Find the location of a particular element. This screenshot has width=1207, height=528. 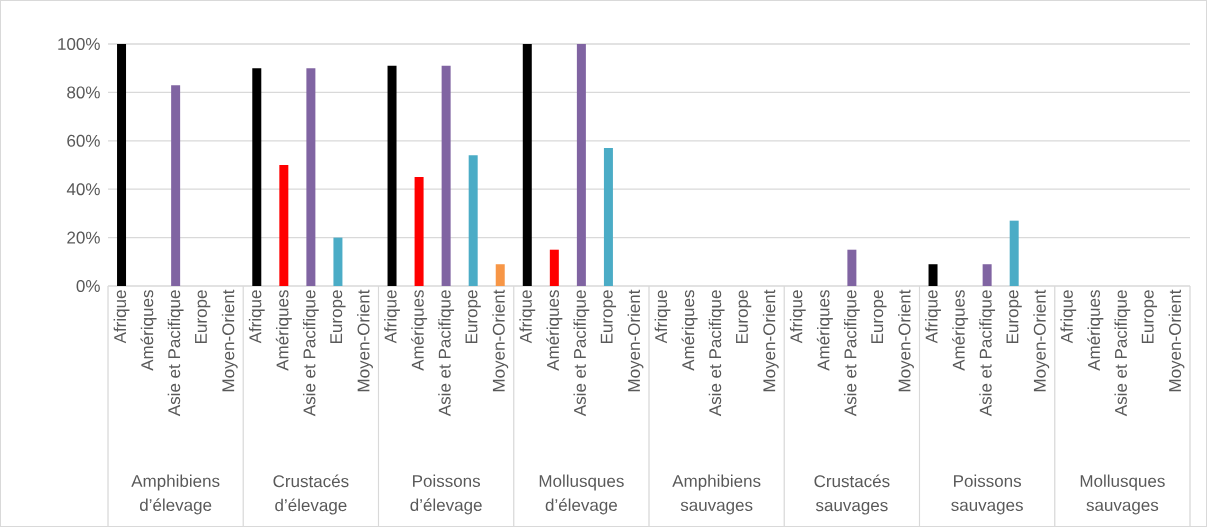

y-tick-label: 40% is located at coordinates (83, 189).